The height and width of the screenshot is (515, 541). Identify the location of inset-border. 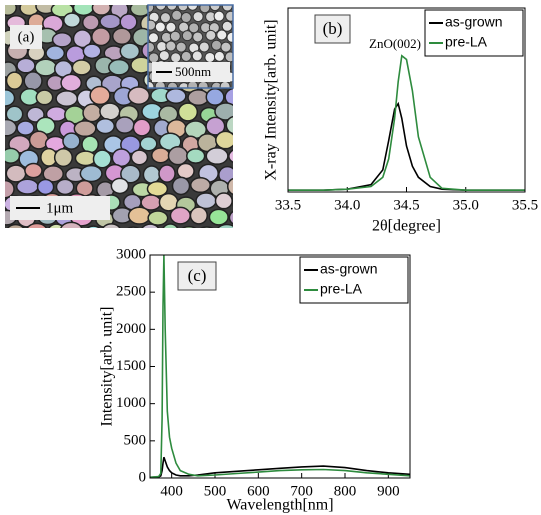
(190, 46).